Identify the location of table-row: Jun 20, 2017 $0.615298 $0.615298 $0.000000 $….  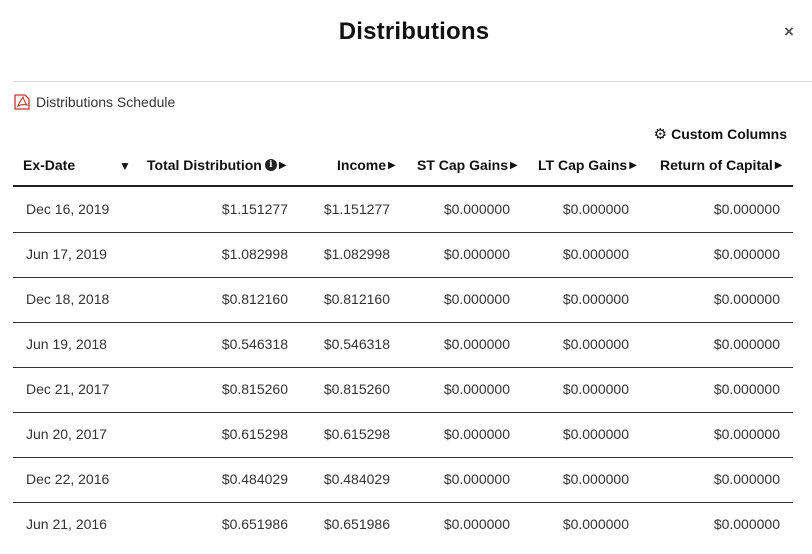
(403, 435).